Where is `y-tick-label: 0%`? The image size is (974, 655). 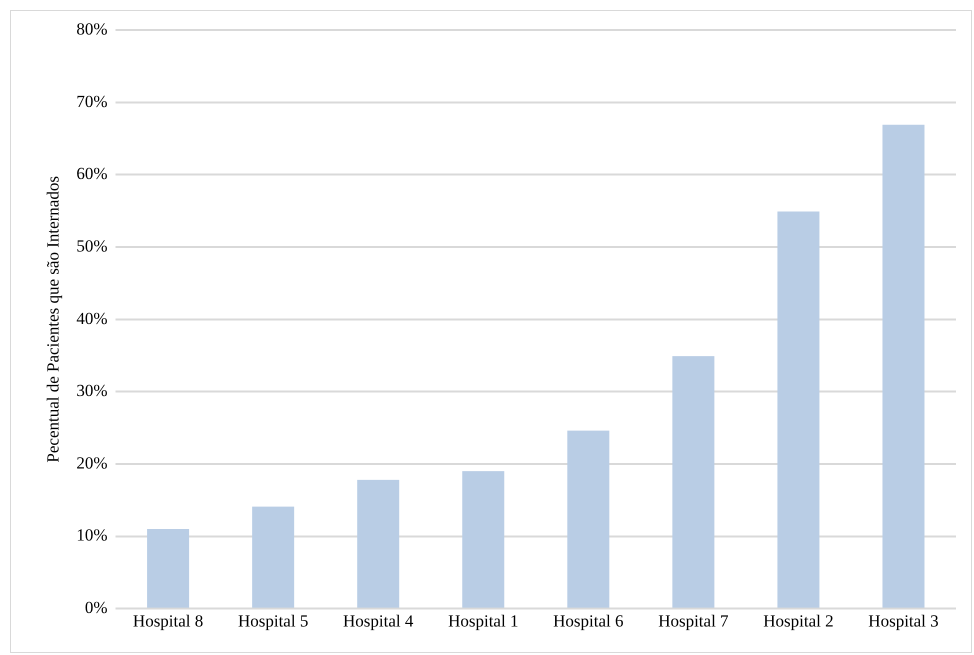
y-tick-label: 0% is located at coordinates (96, 608).